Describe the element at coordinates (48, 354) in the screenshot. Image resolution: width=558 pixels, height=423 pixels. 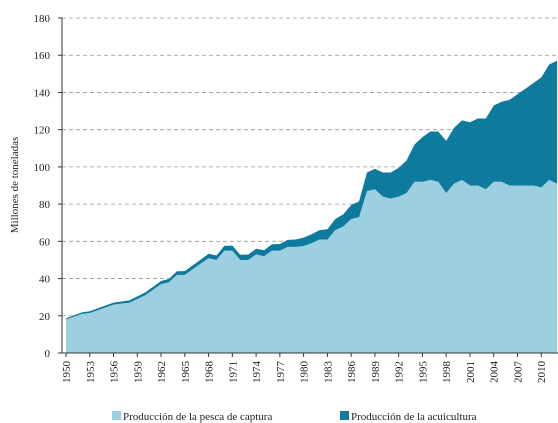
I see `y-tick-label: 0` at that location.